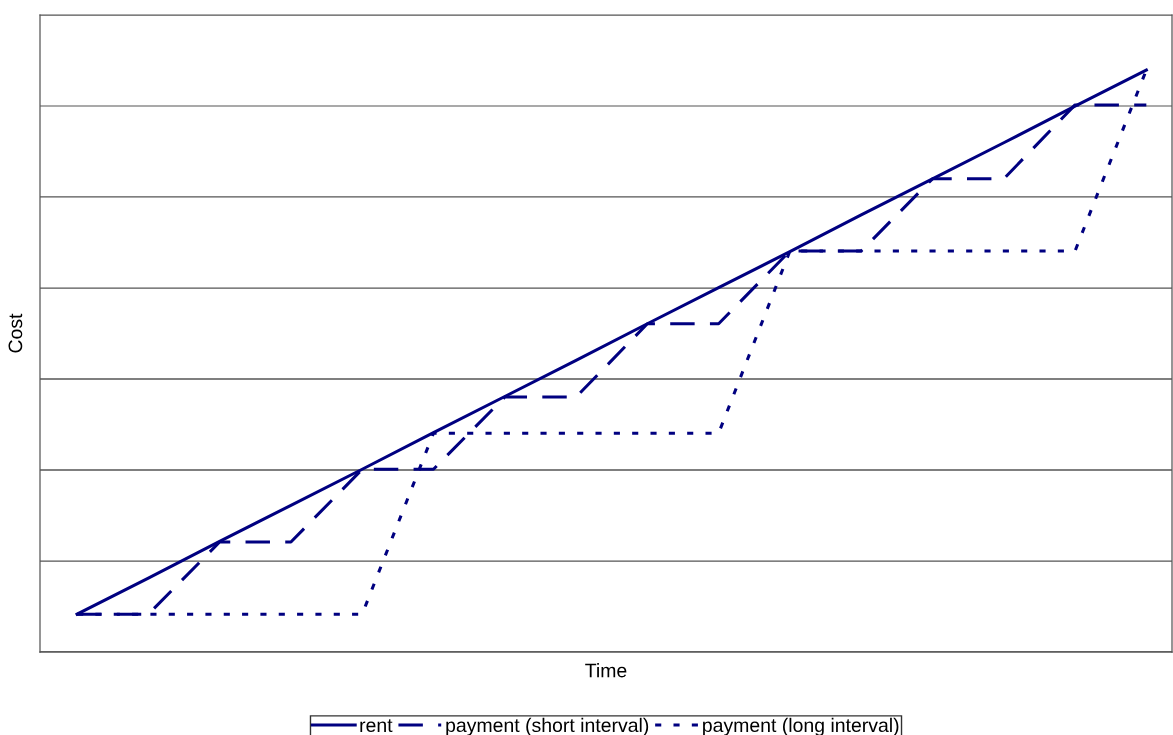  I want to click on legend-label: payment (short interval), so click(547, 726).